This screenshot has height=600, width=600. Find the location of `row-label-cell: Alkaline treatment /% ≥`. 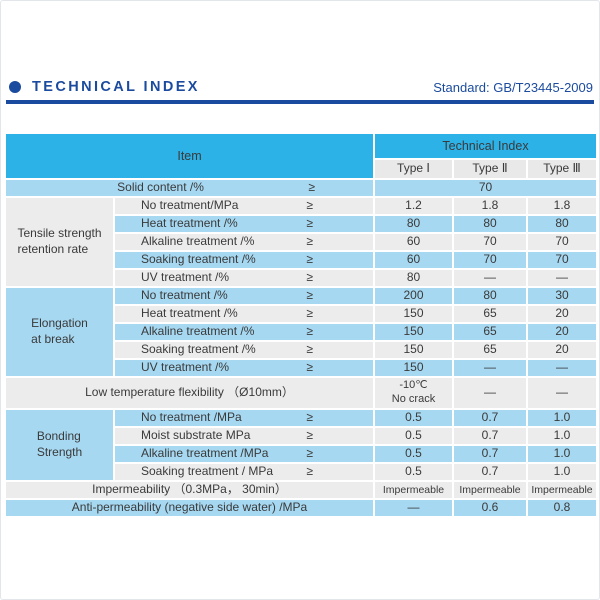

row-label-cell: Alkaline treatment /% ≥ is located at coordinates (244, 242).